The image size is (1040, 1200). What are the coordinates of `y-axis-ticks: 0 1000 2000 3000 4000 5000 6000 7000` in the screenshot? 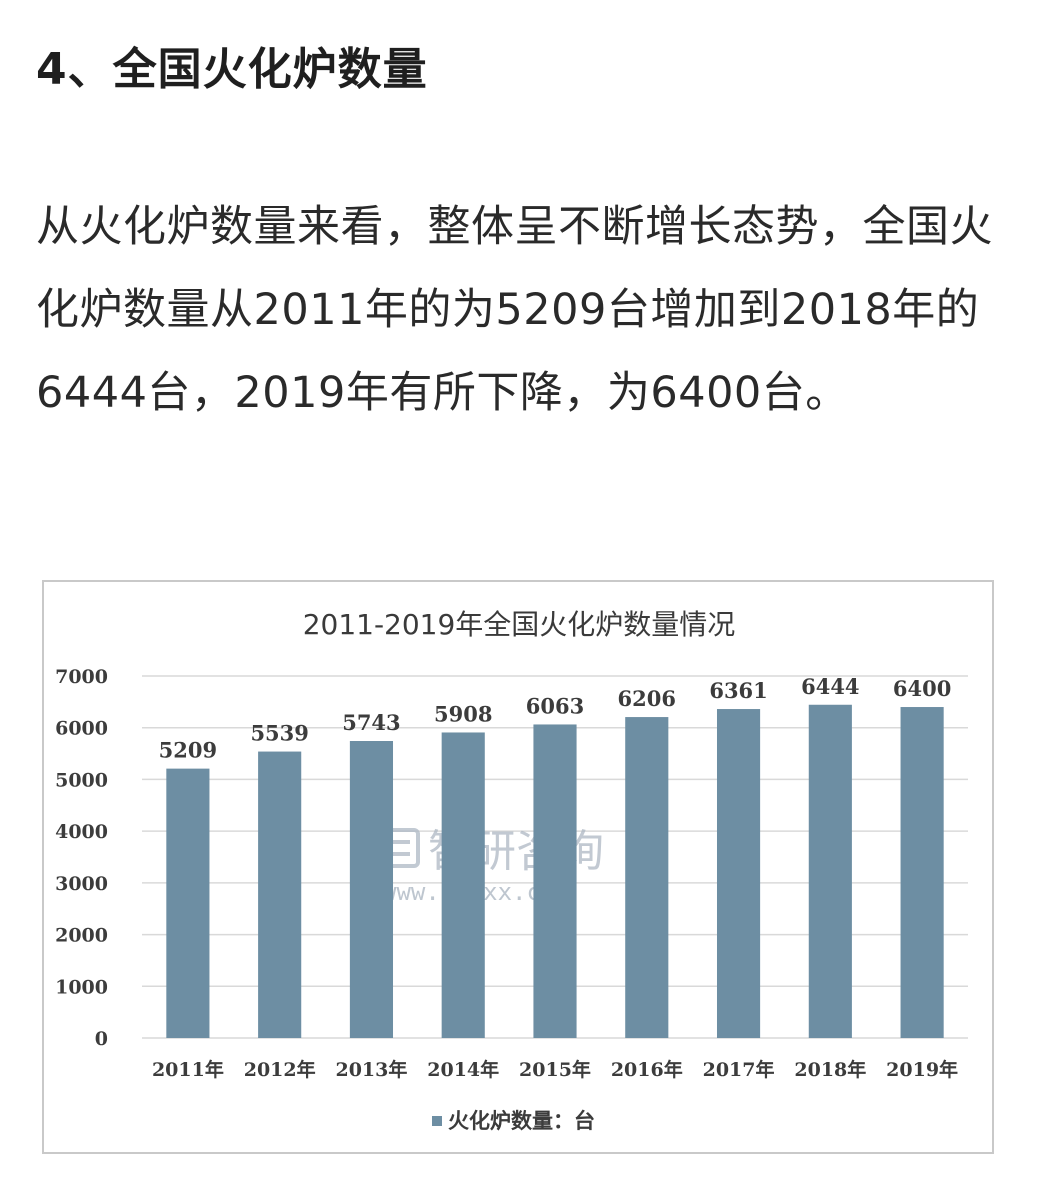 It's located at (81, 858).